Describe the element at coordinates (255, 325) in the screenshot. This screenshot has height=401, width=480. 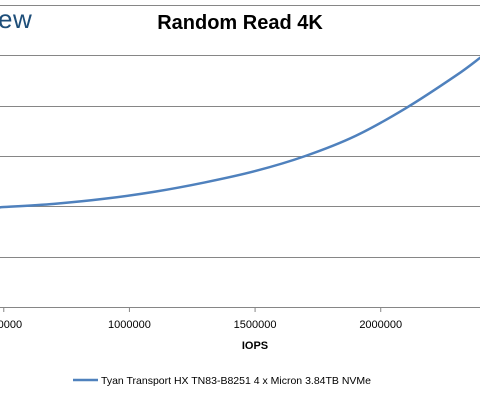
I see `x-tick-label-2: 1500000` at that location.